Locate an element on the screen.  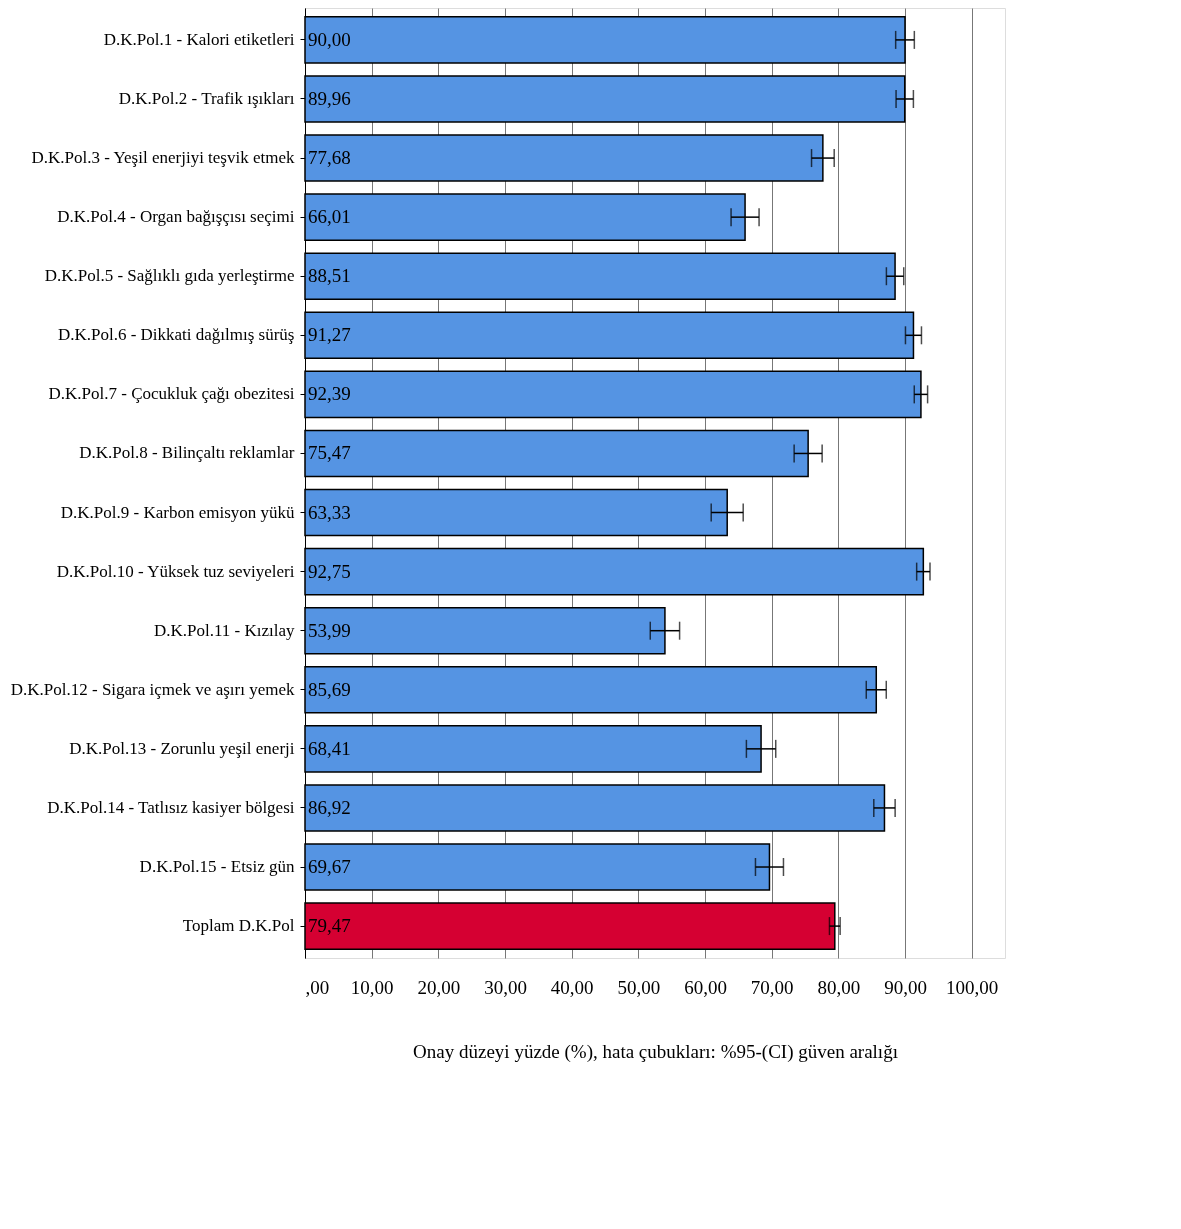
y-tick-label: D.K.Pol.2 - Trafik ışıkları is located at coordinates (206, 98).